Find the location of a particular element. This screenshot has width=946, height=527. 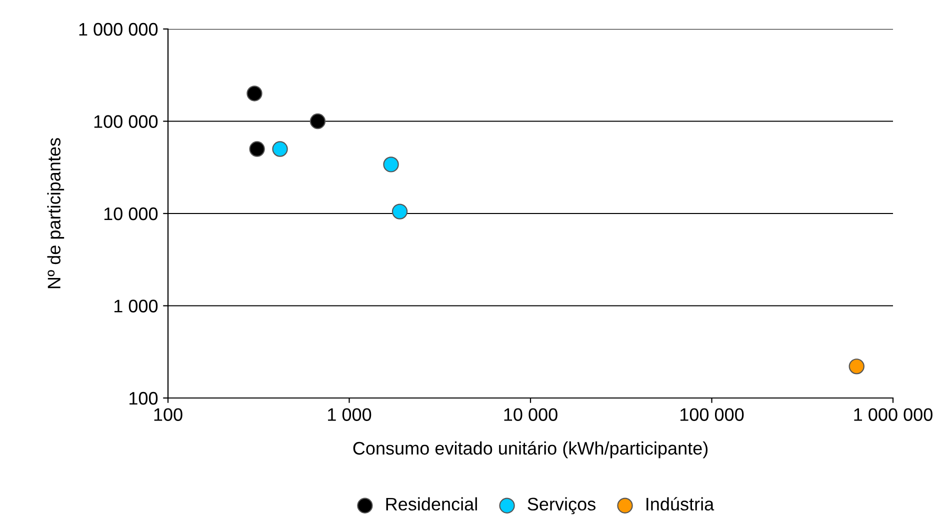

y-tick-label: 100 000 is located at coordinates (126, 121).